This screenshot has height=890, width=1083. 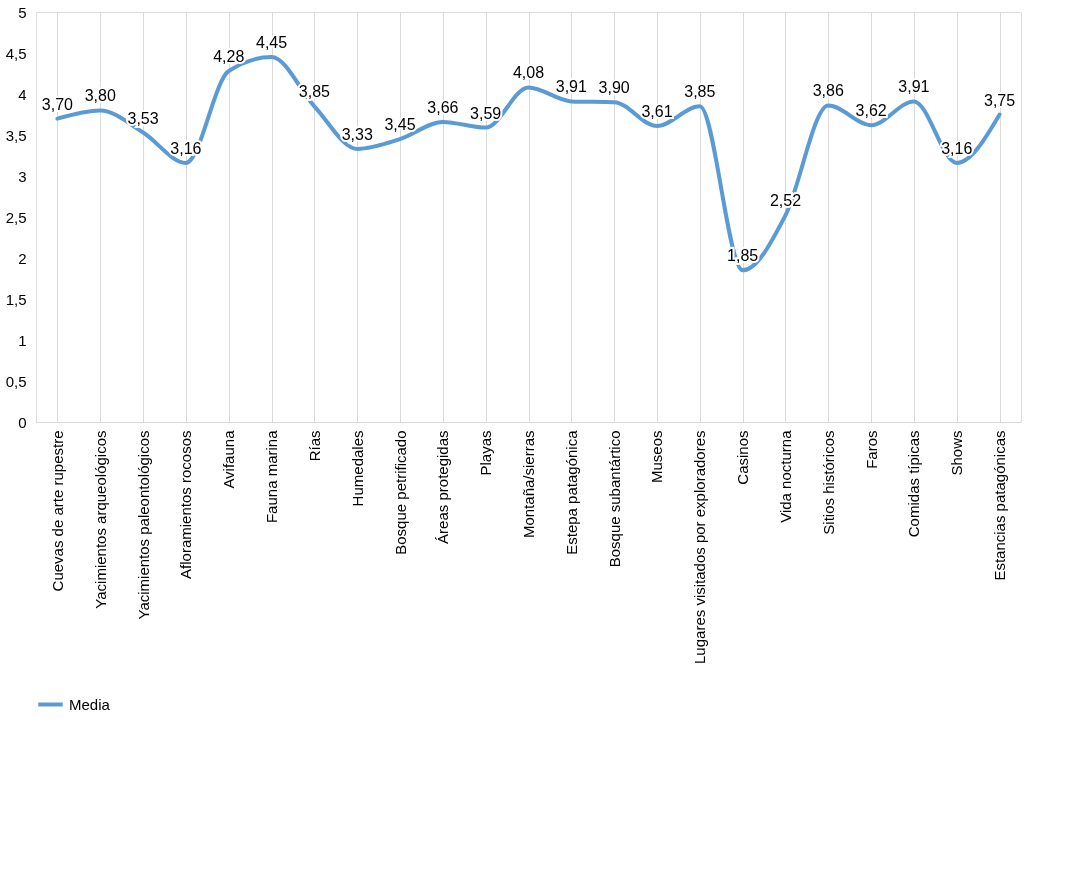 What do you see at coordinates (16, 299) in the screenshot?
I see `y-tick-label: 1,5` at bounding box center [16, 299].